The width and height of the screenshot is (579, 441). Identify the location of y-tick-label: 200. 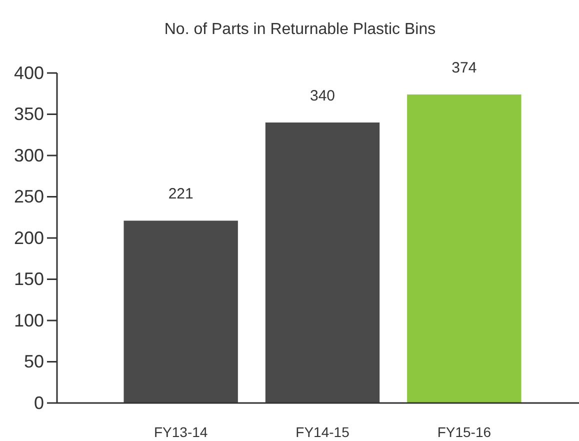
(29, 238).